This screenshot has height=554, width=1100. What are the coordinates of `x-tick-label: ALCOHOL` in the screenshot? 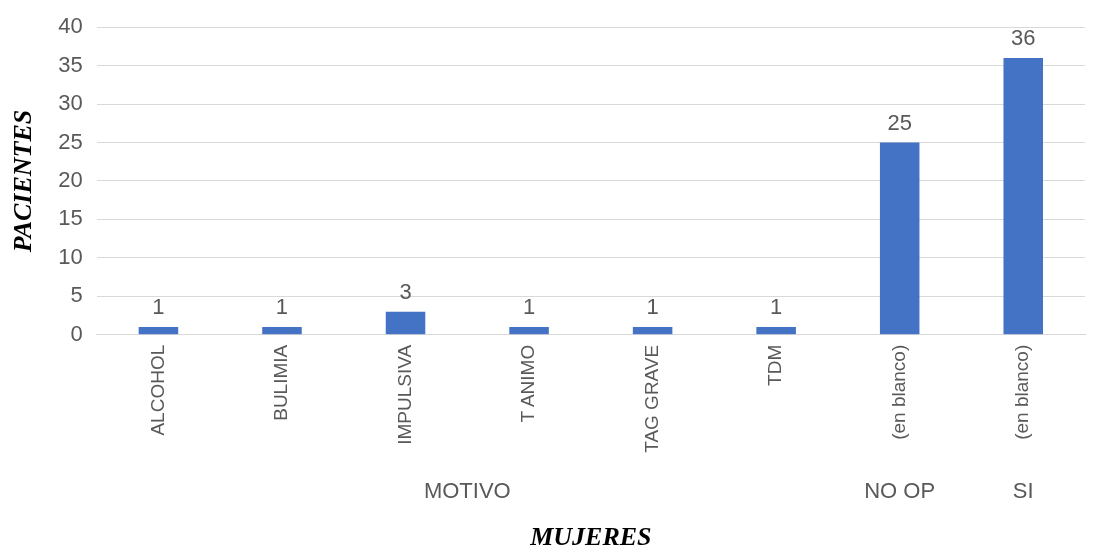 It's located at (157, 390).